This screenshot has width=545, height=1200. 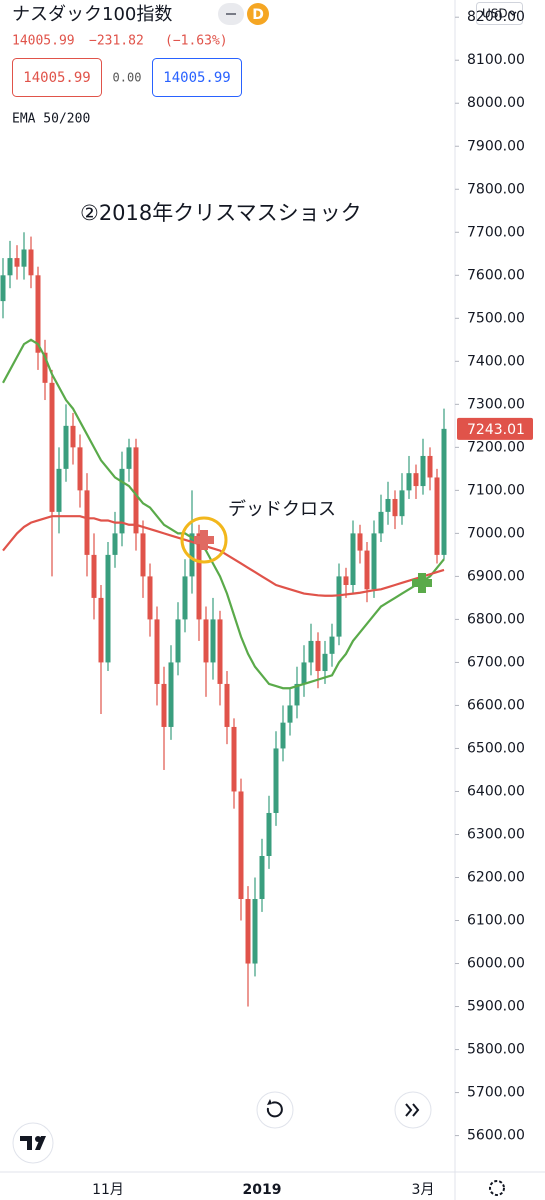 What do you see at coordinates (496, 146) in the screenshot?
I see `y-tick-label: 7900.00` at bounding box center [496, 146].